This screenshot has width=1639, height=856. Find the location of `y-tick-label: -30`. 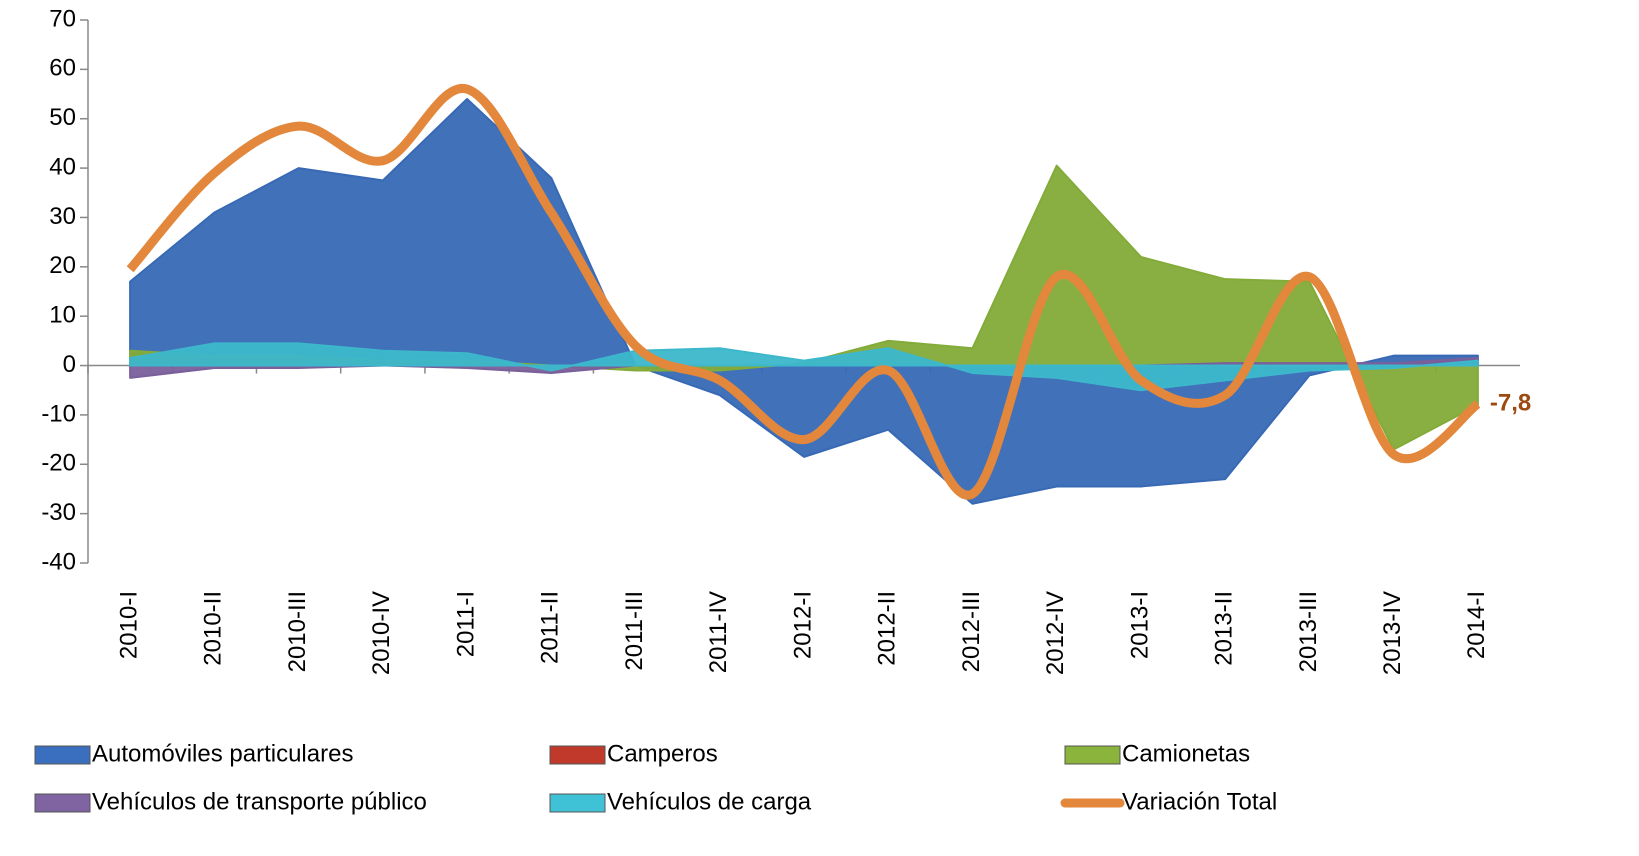

y-tick-label: -30 is located at coordinates (58, 512).